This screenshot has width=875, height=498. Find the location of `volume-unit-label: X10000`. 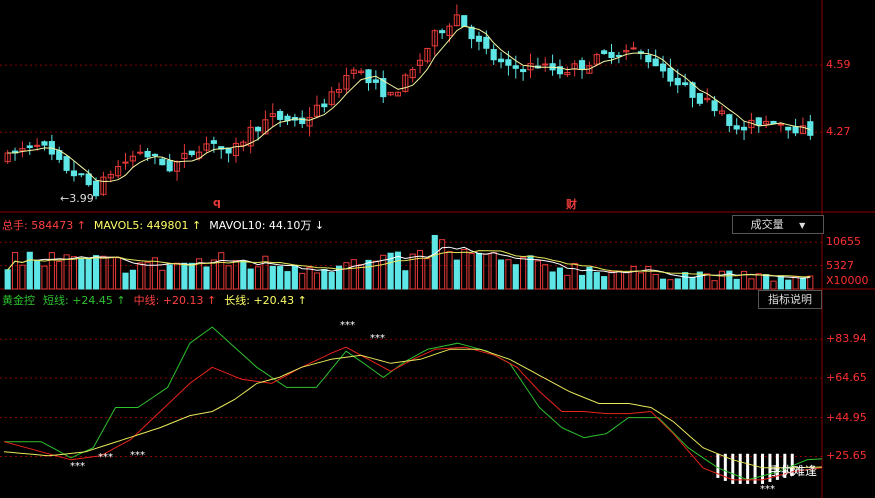

volume-unit-label: X10000 is located at coordinates (847, 280).